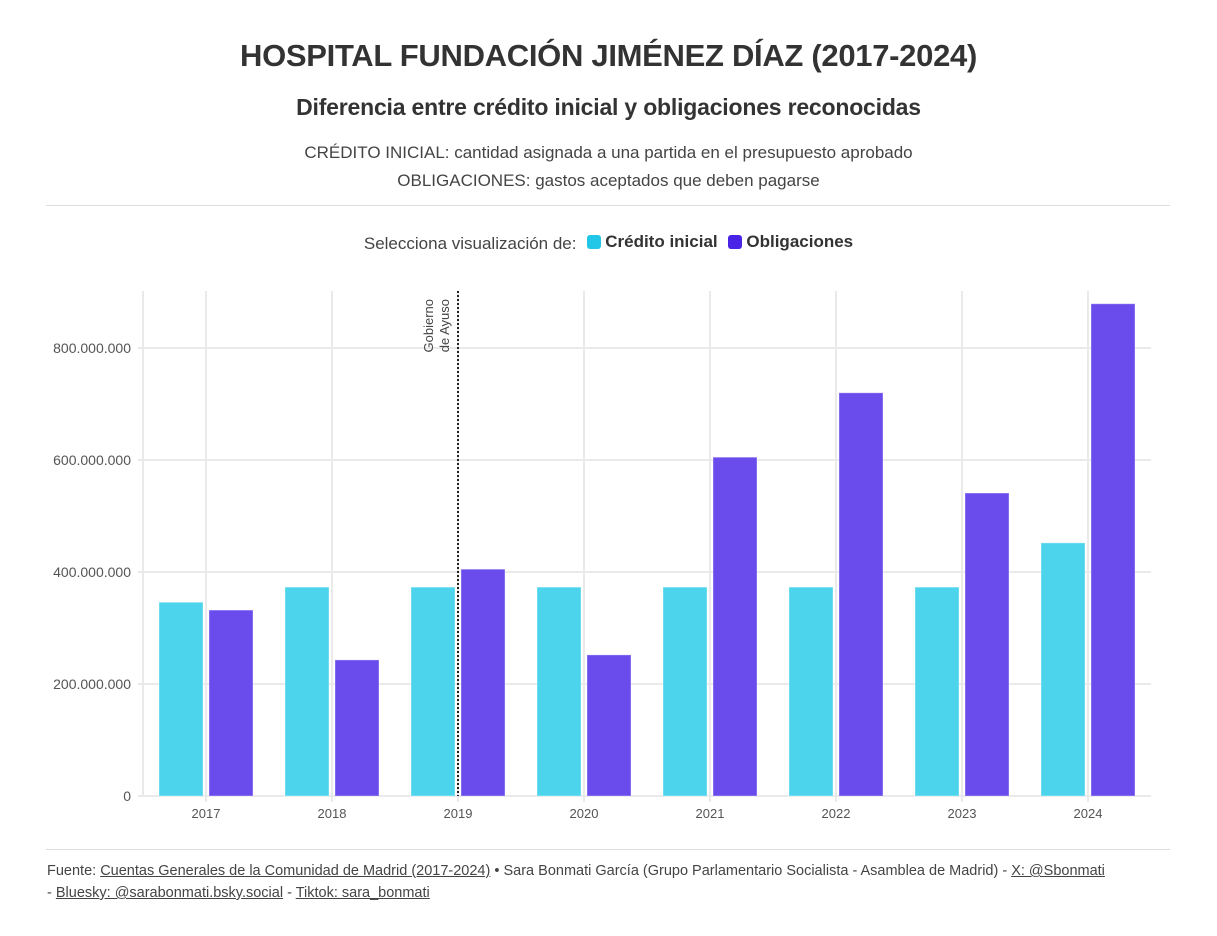  Describe the element at coordinates (937, 691) in the screenshot. I see `bar-credito-inicial-2023` at that location.